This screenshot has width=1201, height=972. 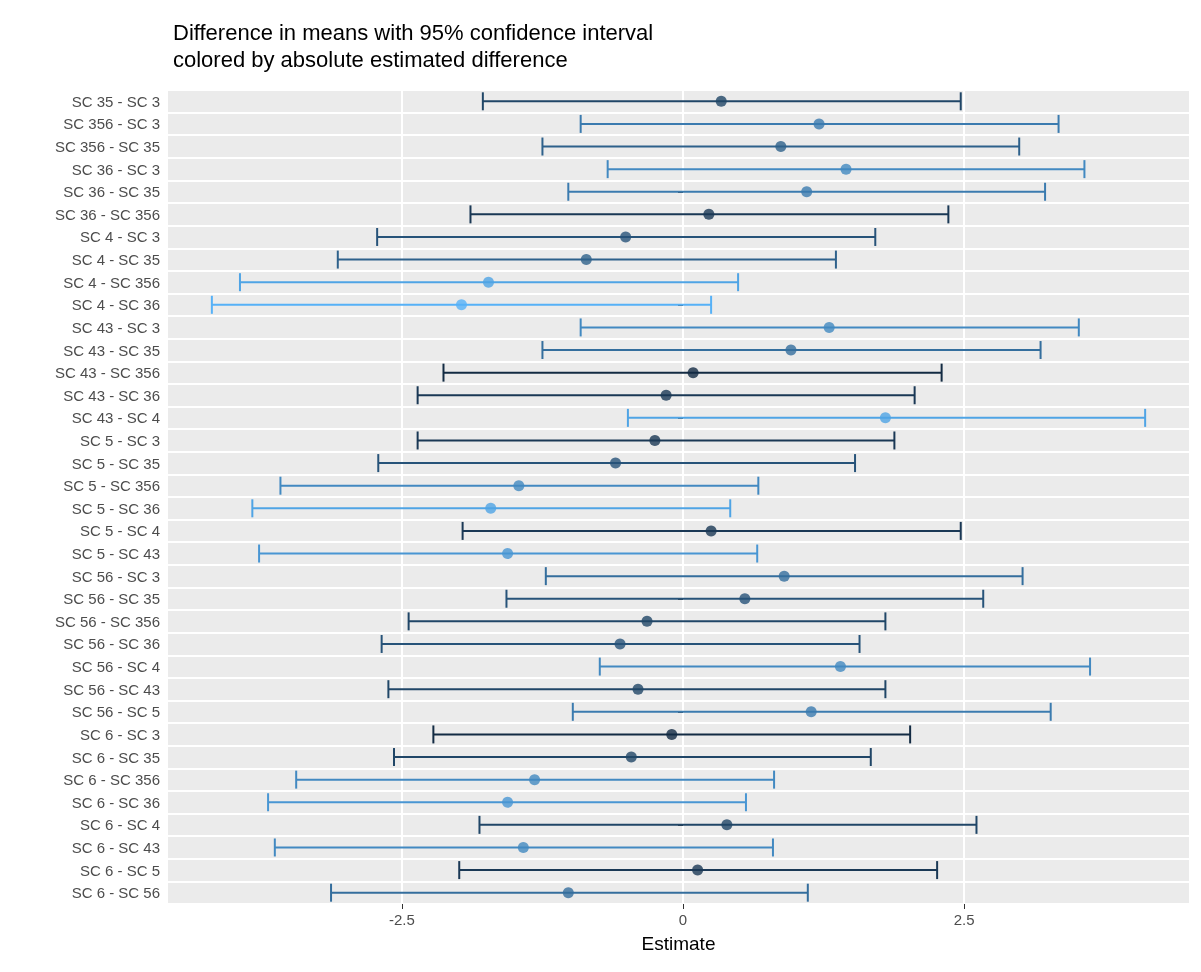 I want to click on y-tick-label: SC 56 - SC 4, so click(x=115, y=667).